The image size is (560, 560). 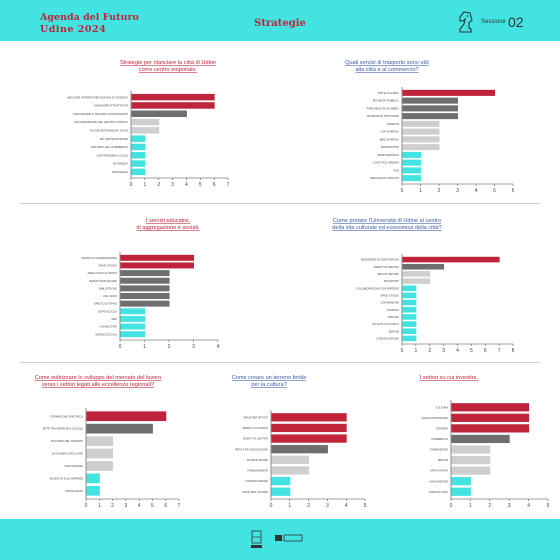 What do you see at coordinates (439, 481) in the screenshot?
I see `category-label: INNOVAZIONE` at bounding box center [439, 481].